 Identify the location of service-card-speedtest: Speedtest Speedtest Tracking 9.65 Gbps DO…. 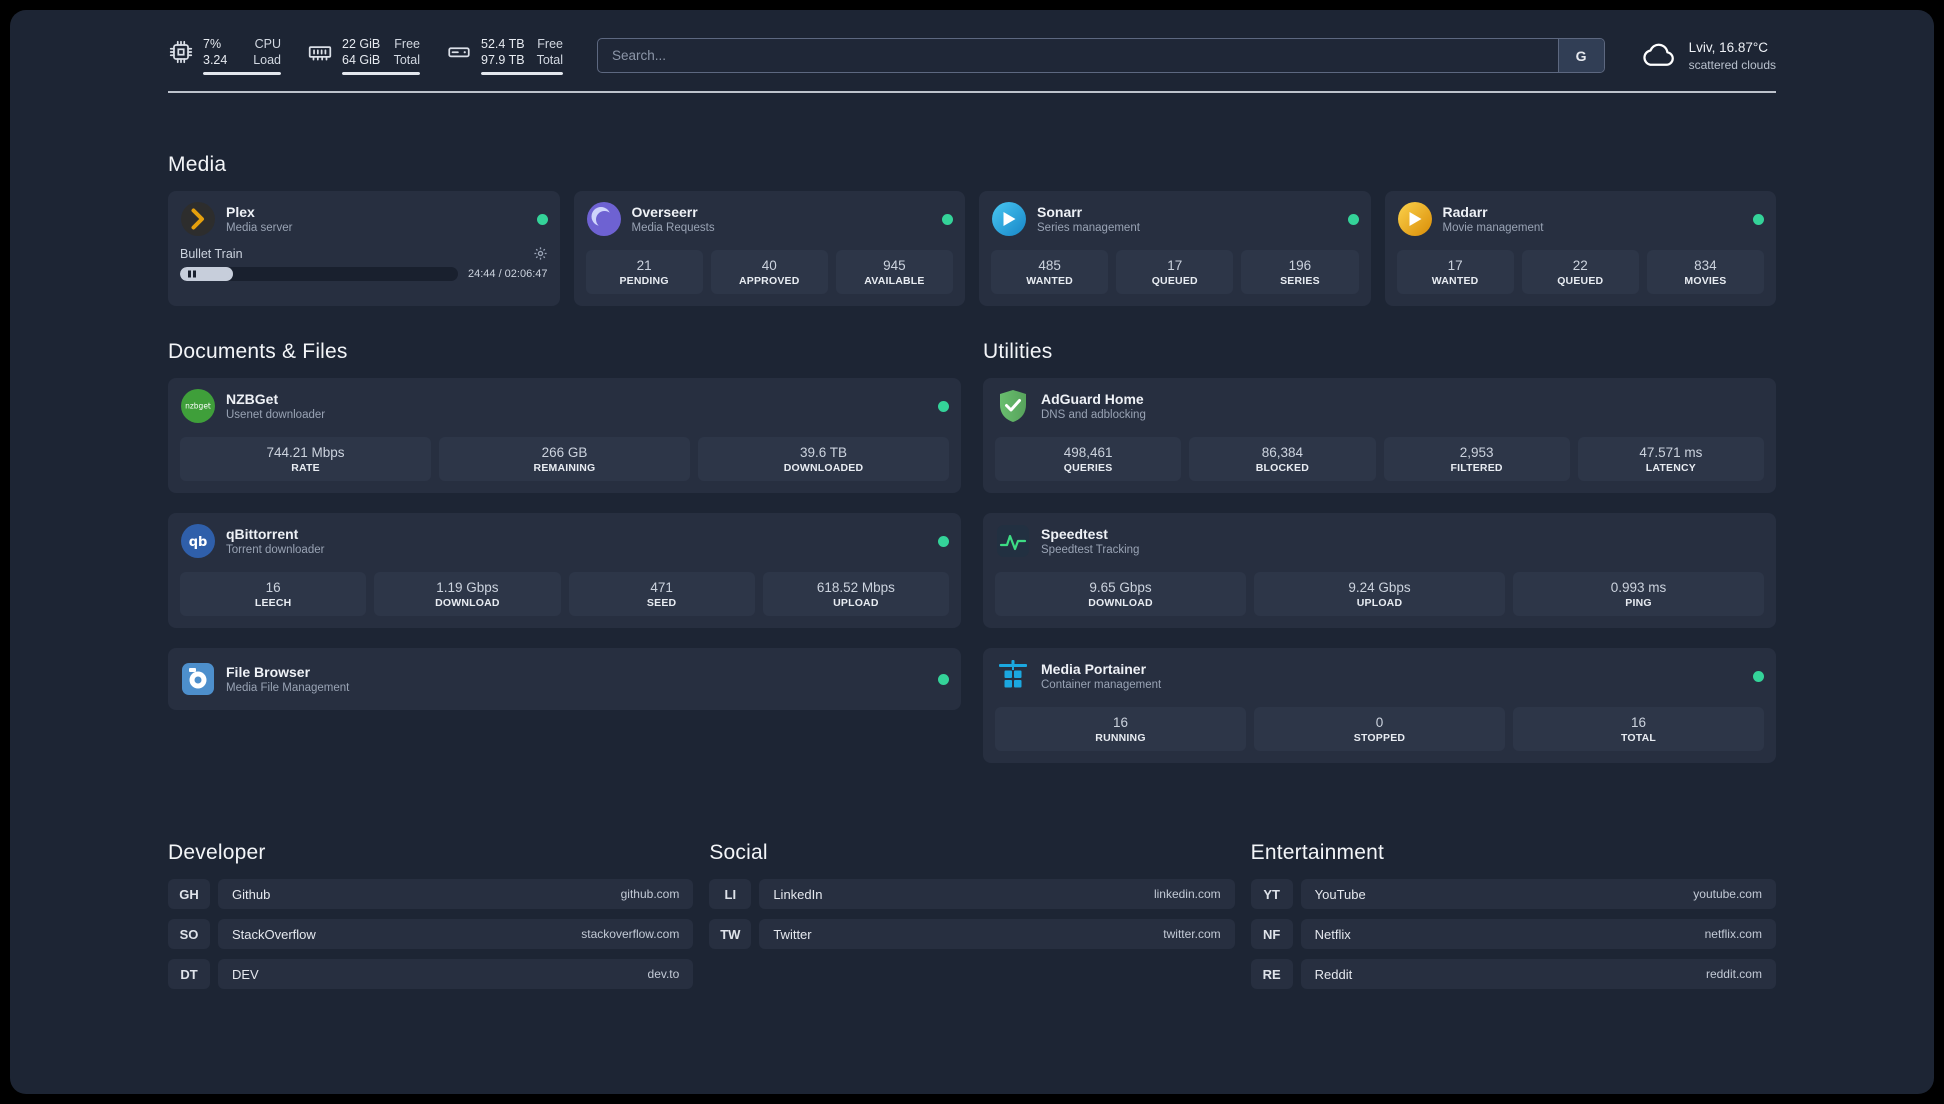
(1379, 570).